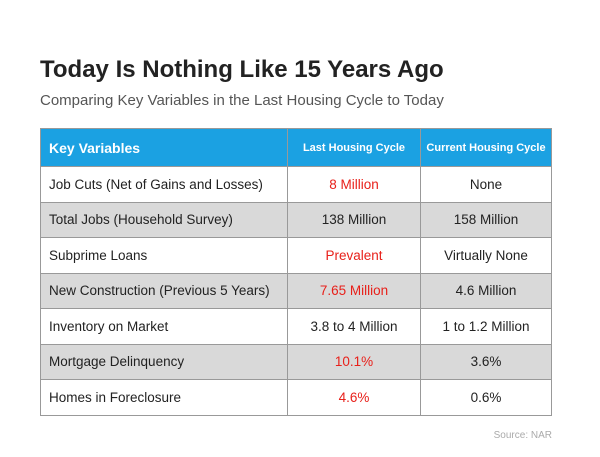 The height and width of the screenshot is (457, 600). Describe the element at coordinates (522, 435) in the screenshot. I see `source: Source: NAR` at that location.